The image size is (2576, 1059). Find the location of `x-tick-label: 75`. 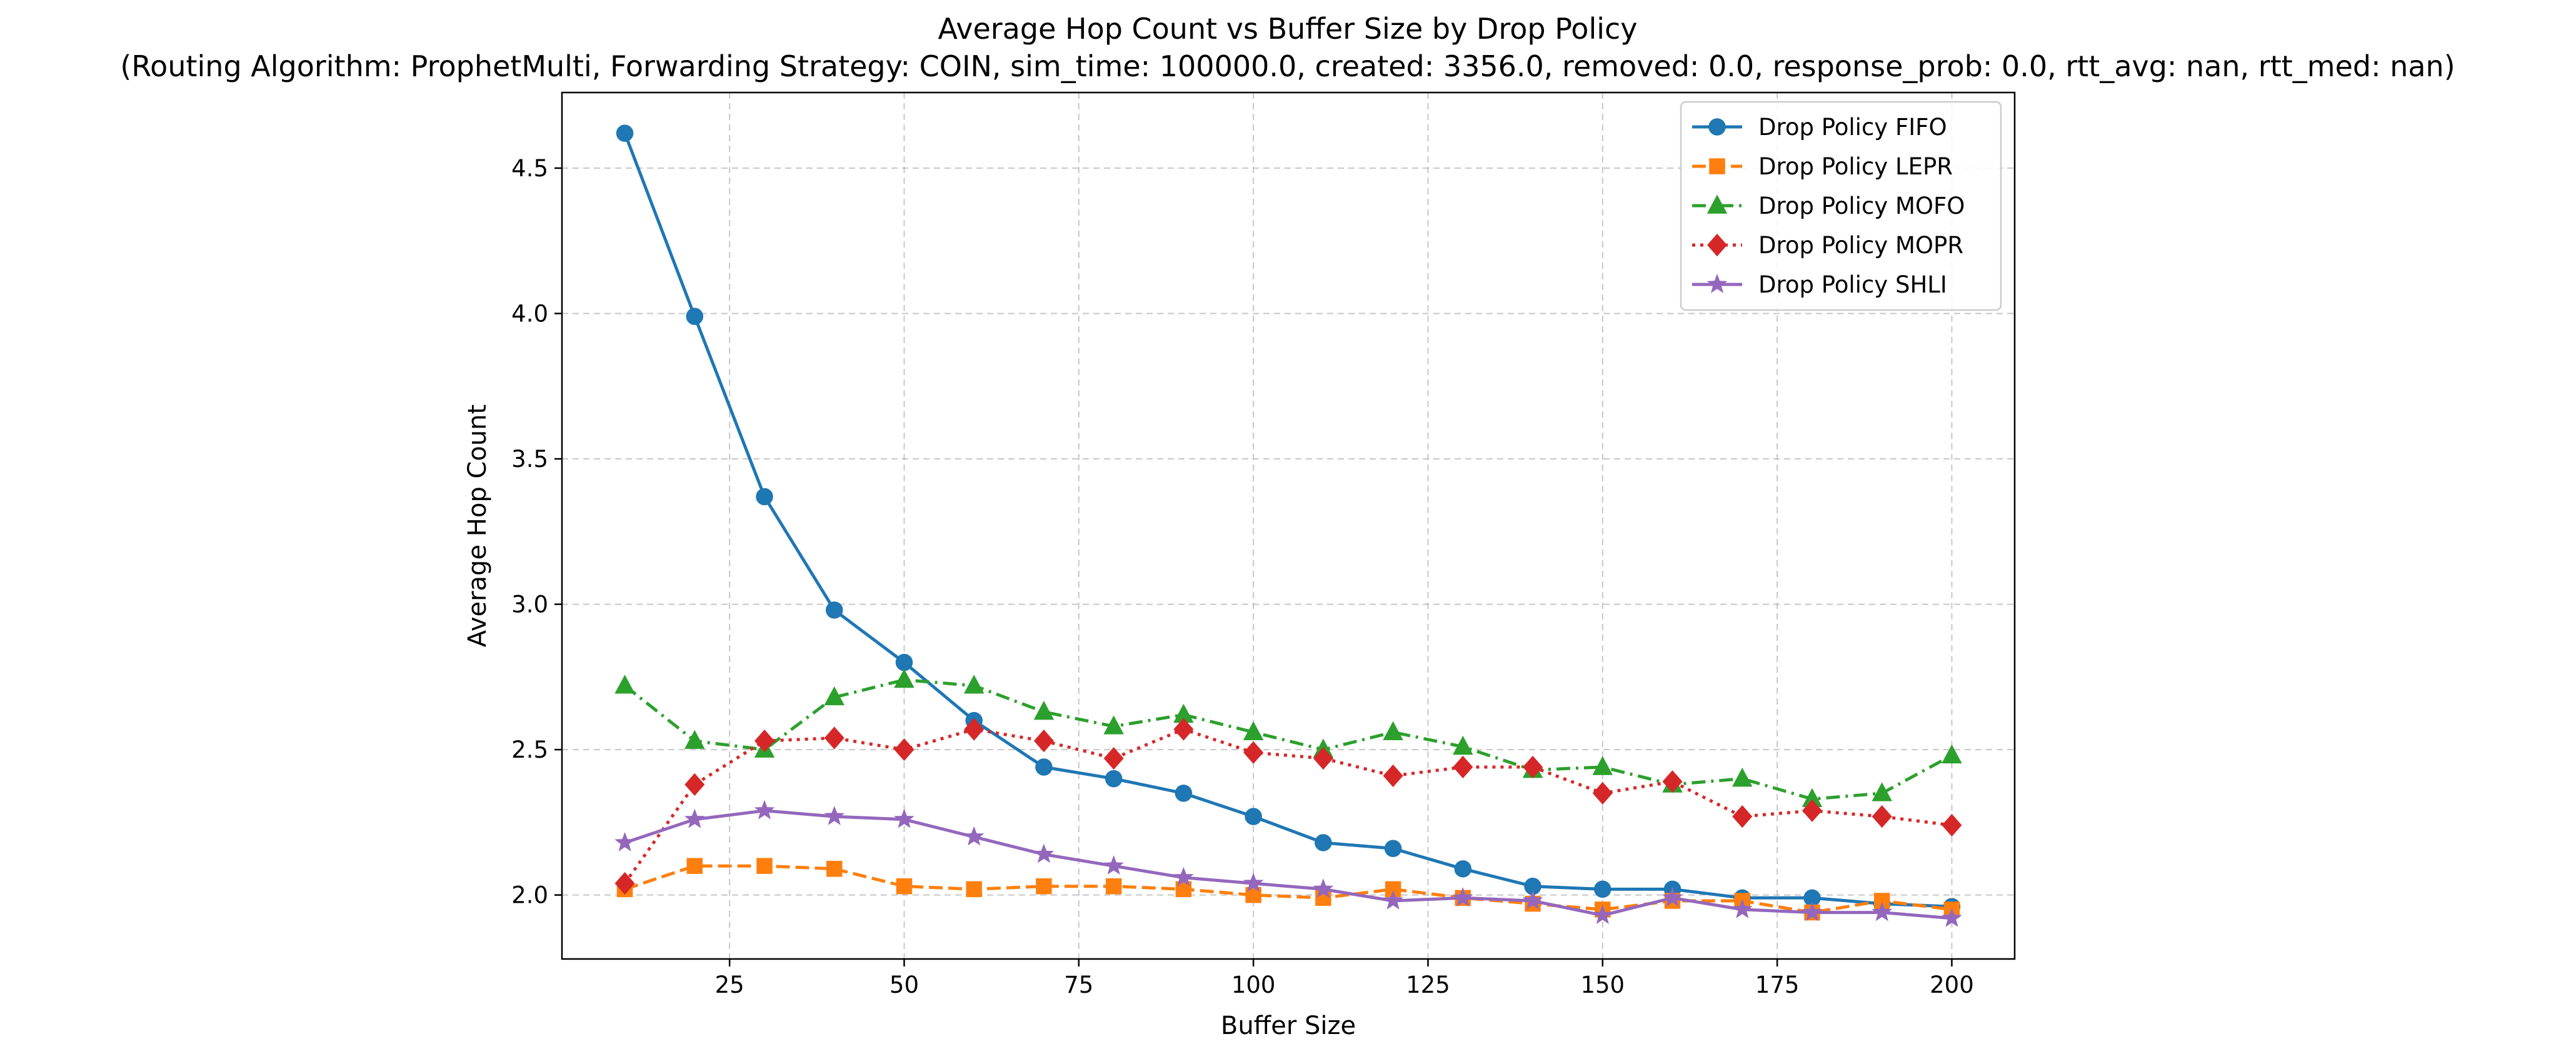

x-tick-label: 75 is located at coordinates (1078, 984).